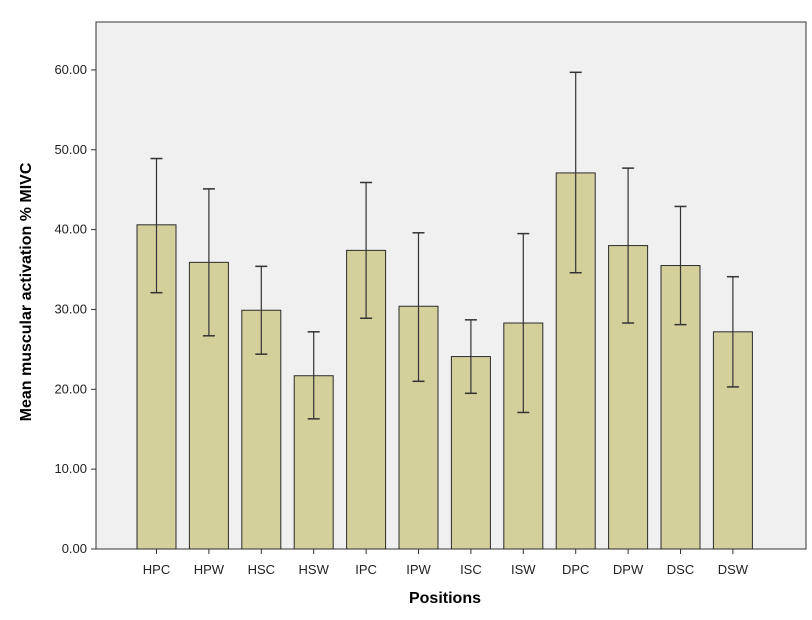  What do you see at coordinates (733, 569) in the screenshot?
I see `x-tick-label: DSW` at bounding box center [733, 569].